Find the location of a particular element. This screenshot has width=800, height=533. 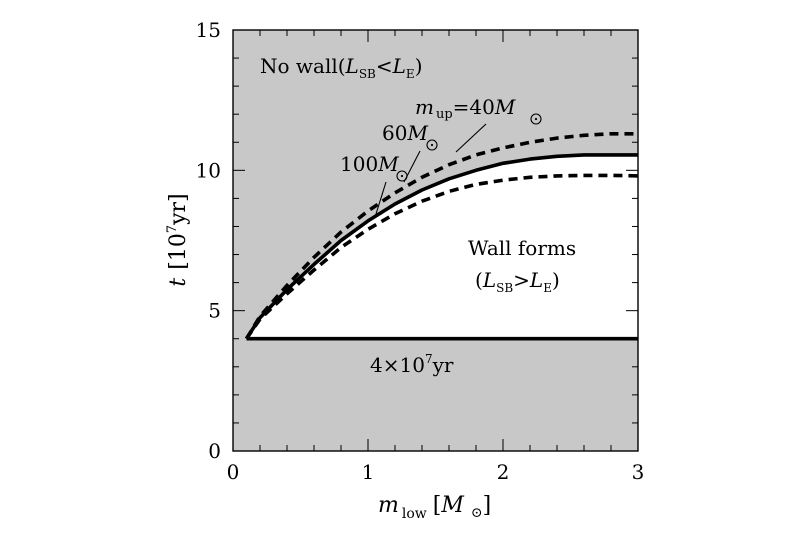

annotation-mup40: m up=40M is located at coordinates (465, 108).